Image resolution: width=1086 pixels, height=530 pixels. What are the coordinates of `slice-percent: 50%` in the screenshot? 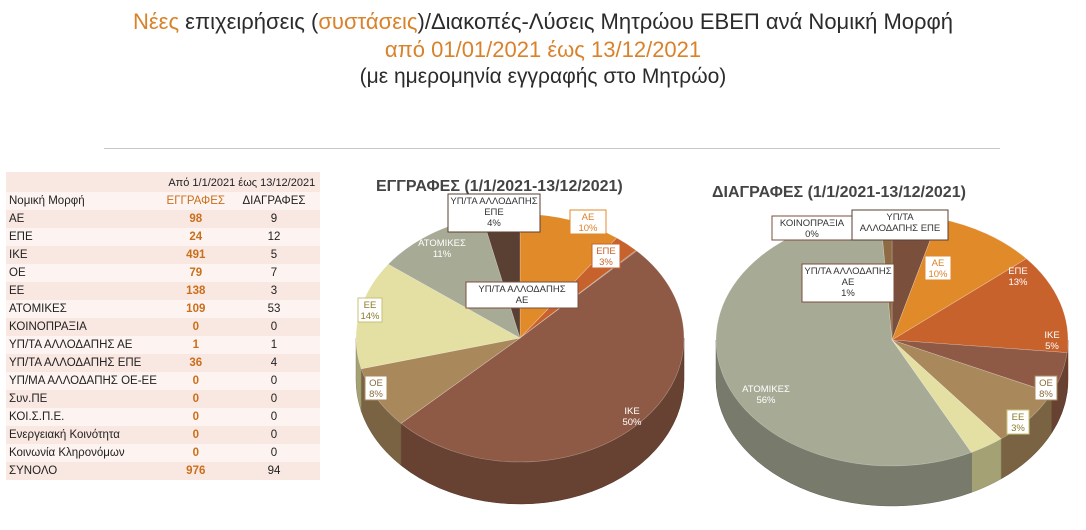 It's located at (632, 422).